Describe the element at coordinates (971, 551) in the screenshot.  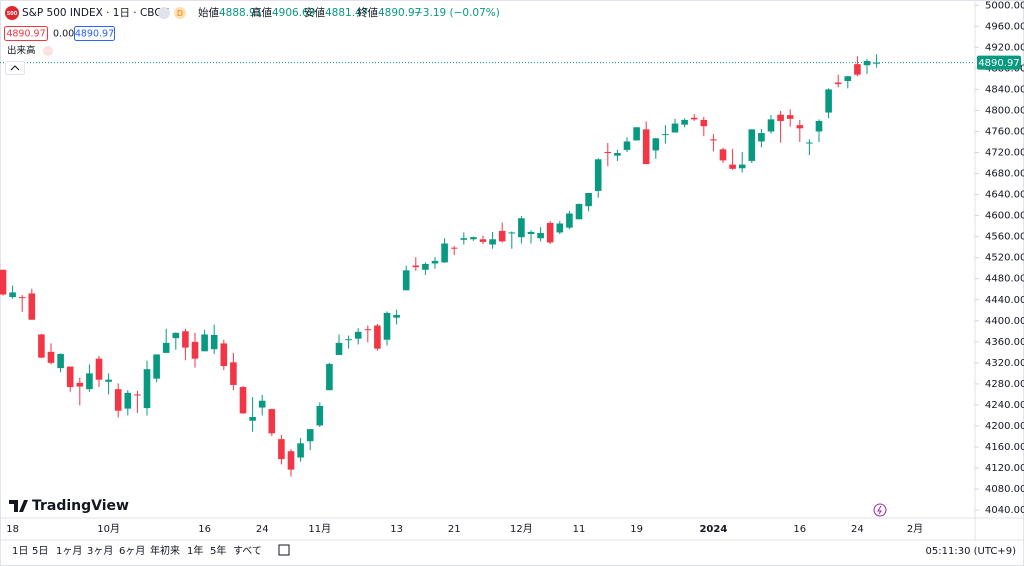
I see `clock: 05:11:30 (UTC+9)` at that location.